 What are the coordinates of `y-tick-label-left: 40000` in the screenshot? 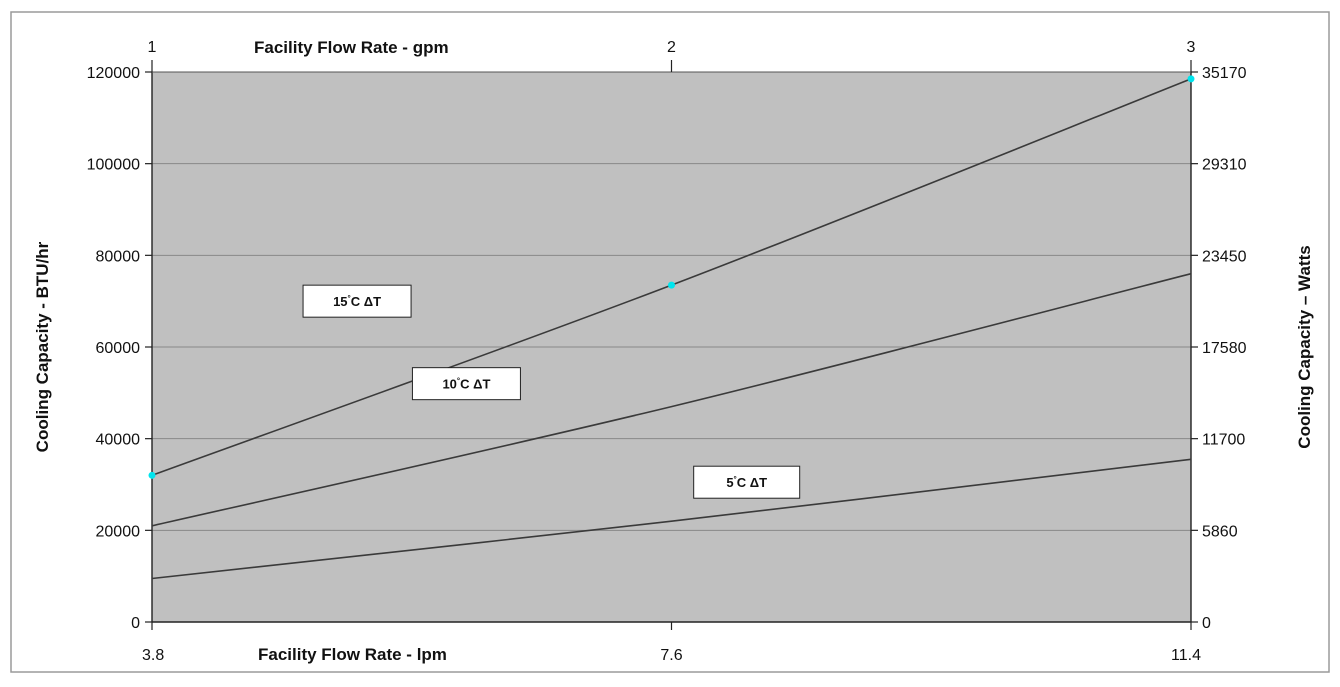 It's located at (118, 440).